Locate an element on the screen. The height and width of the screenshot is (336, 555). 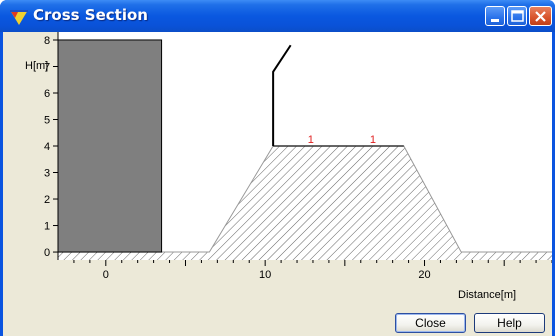
close-button: Close is located at coordinates (430, 323).